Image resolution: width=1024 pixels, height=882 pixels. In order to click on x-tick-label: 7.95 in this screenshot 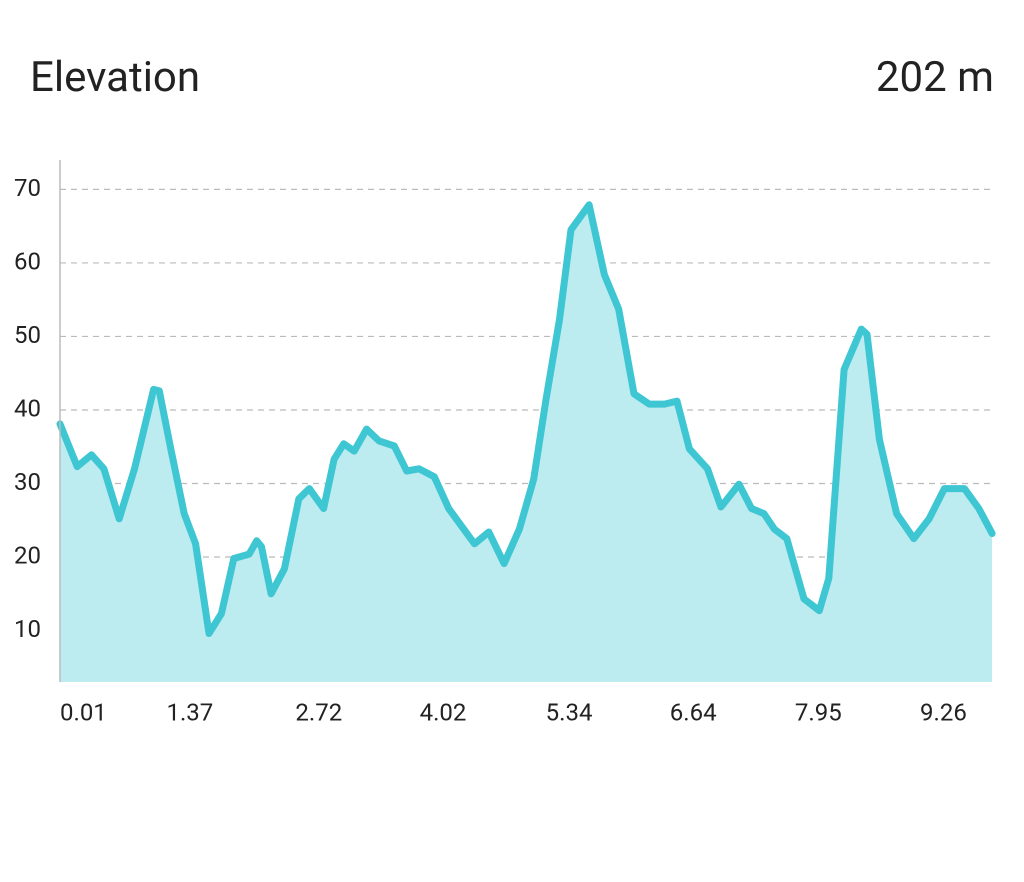, I will do `click(818, 712)`.